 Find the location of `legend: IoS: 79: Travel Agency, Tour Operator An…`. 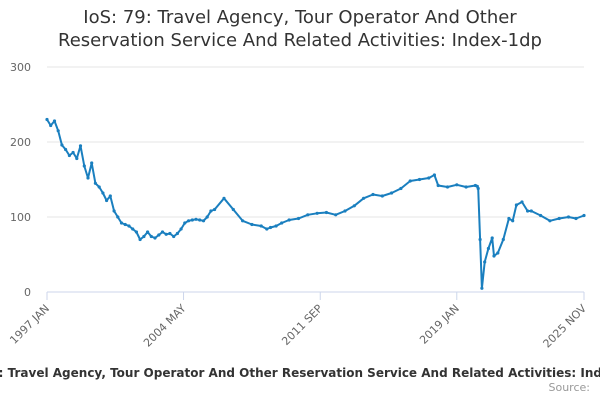

legend: IoS: 79: Travel Agency, Tour Operator An… is located at coordinates (300, 371).